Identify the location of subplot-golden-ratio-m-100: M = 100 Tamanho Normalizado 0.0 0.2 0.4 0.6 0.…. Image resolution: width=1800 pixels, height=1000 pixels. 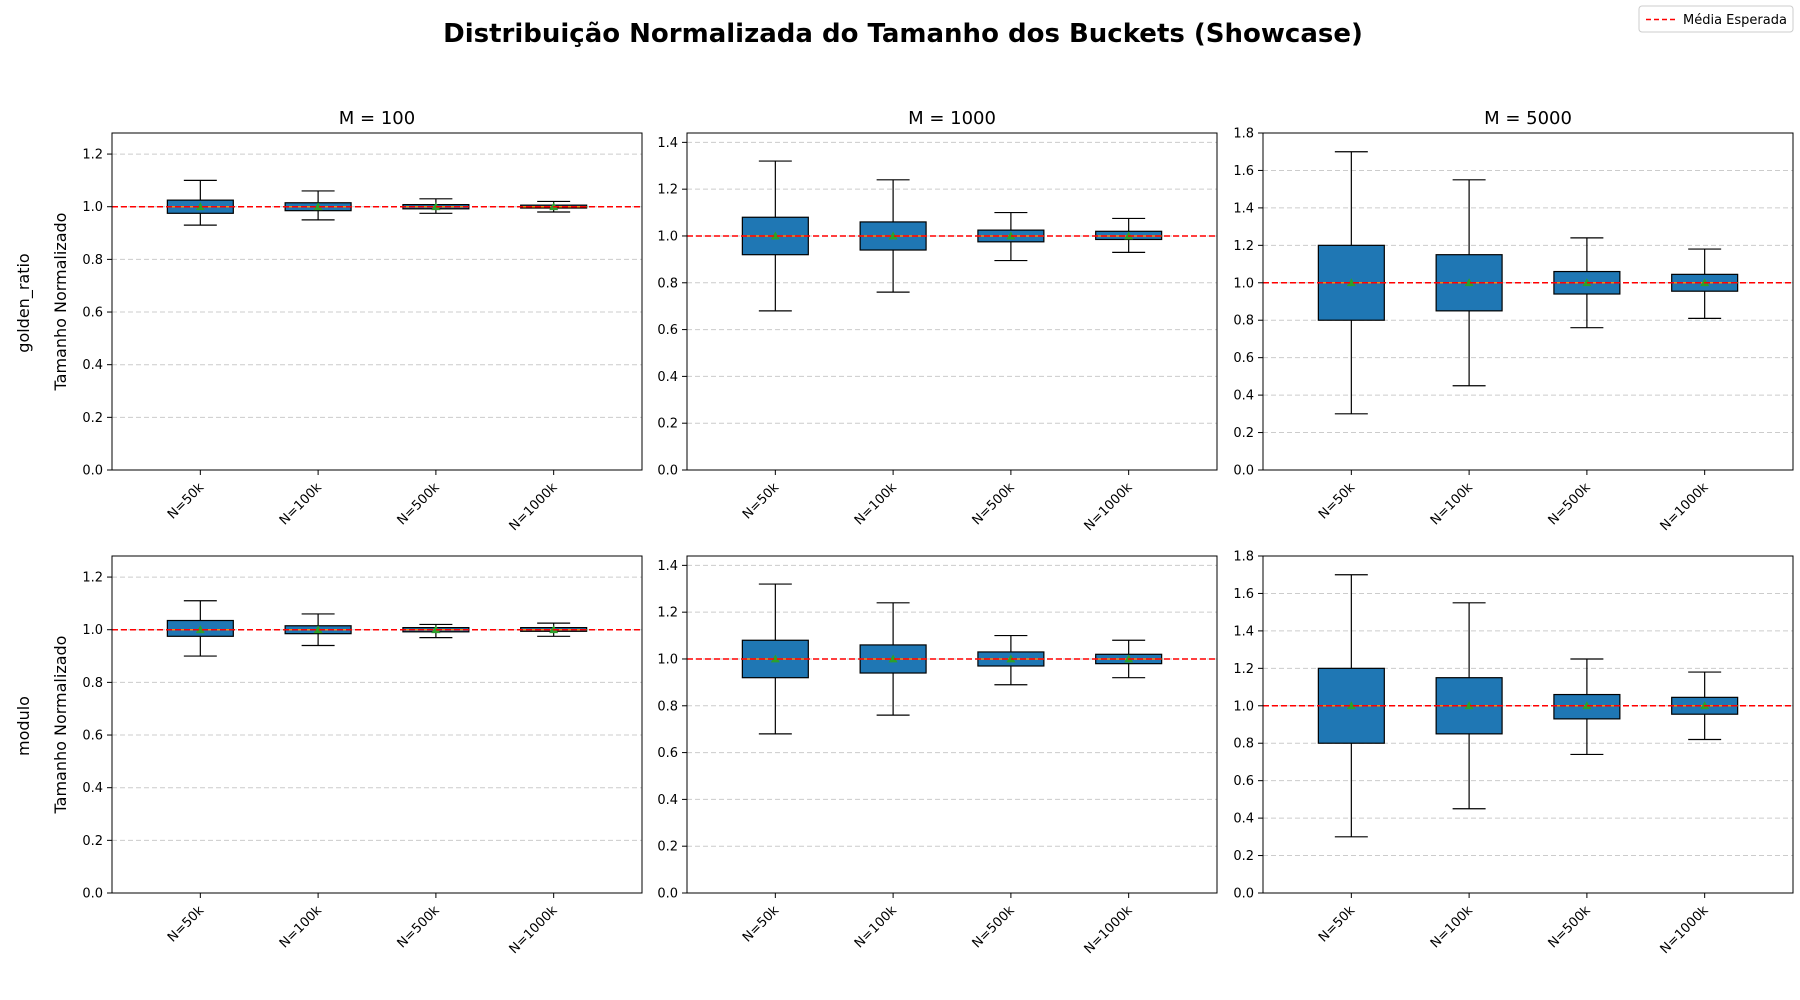
(347, 321).